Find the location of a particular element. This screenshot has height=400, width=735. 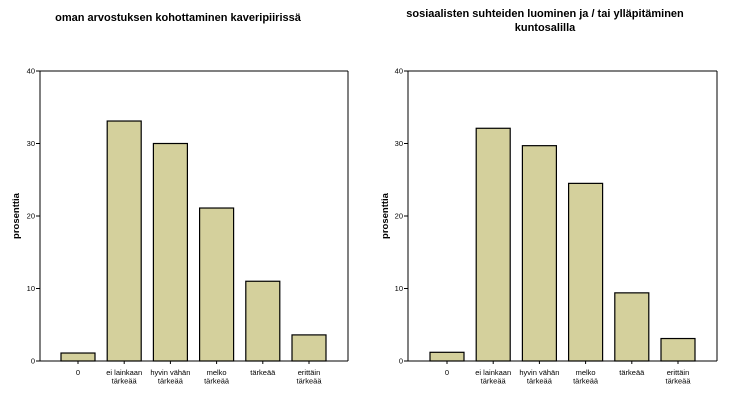

left-chart-y-tick-label: 0 is located at coordinates (33, 361).